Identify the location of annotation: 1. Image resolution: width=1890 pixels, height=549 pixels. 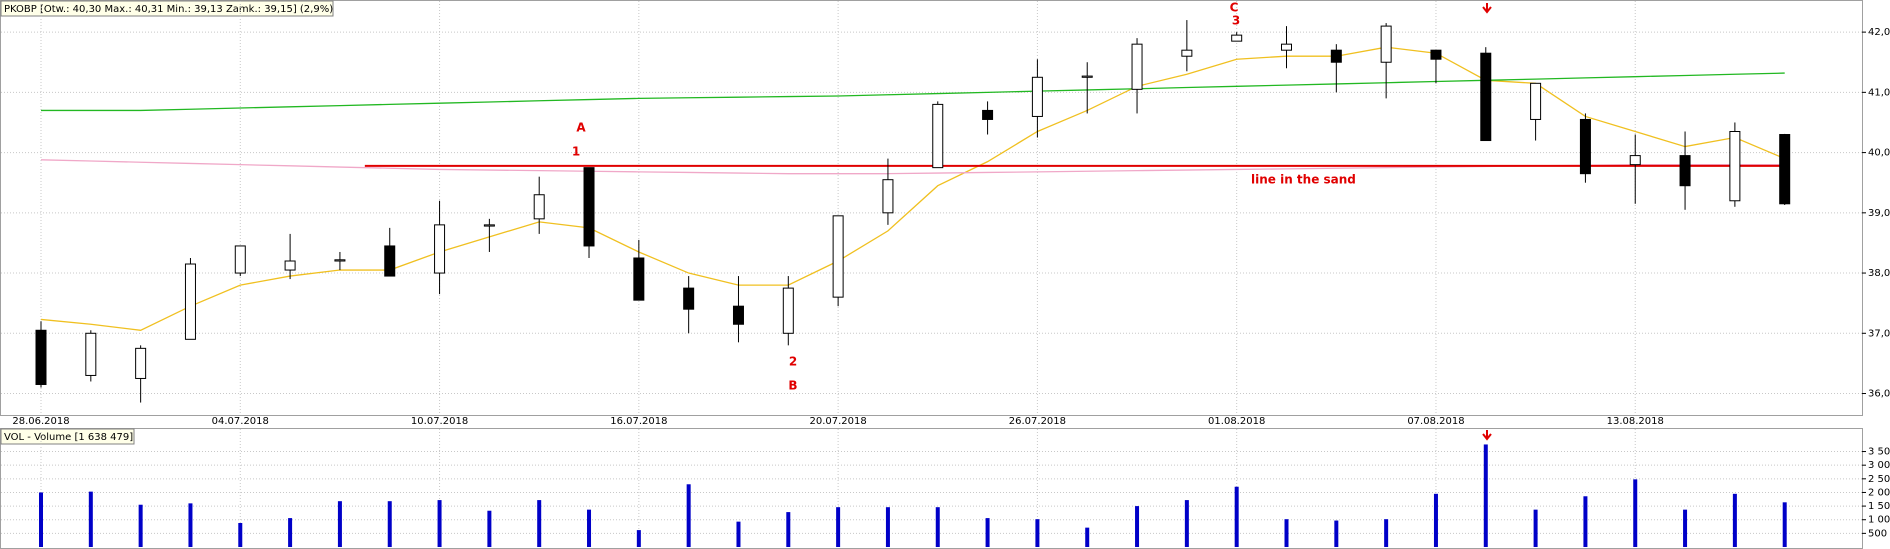
(576, 152).